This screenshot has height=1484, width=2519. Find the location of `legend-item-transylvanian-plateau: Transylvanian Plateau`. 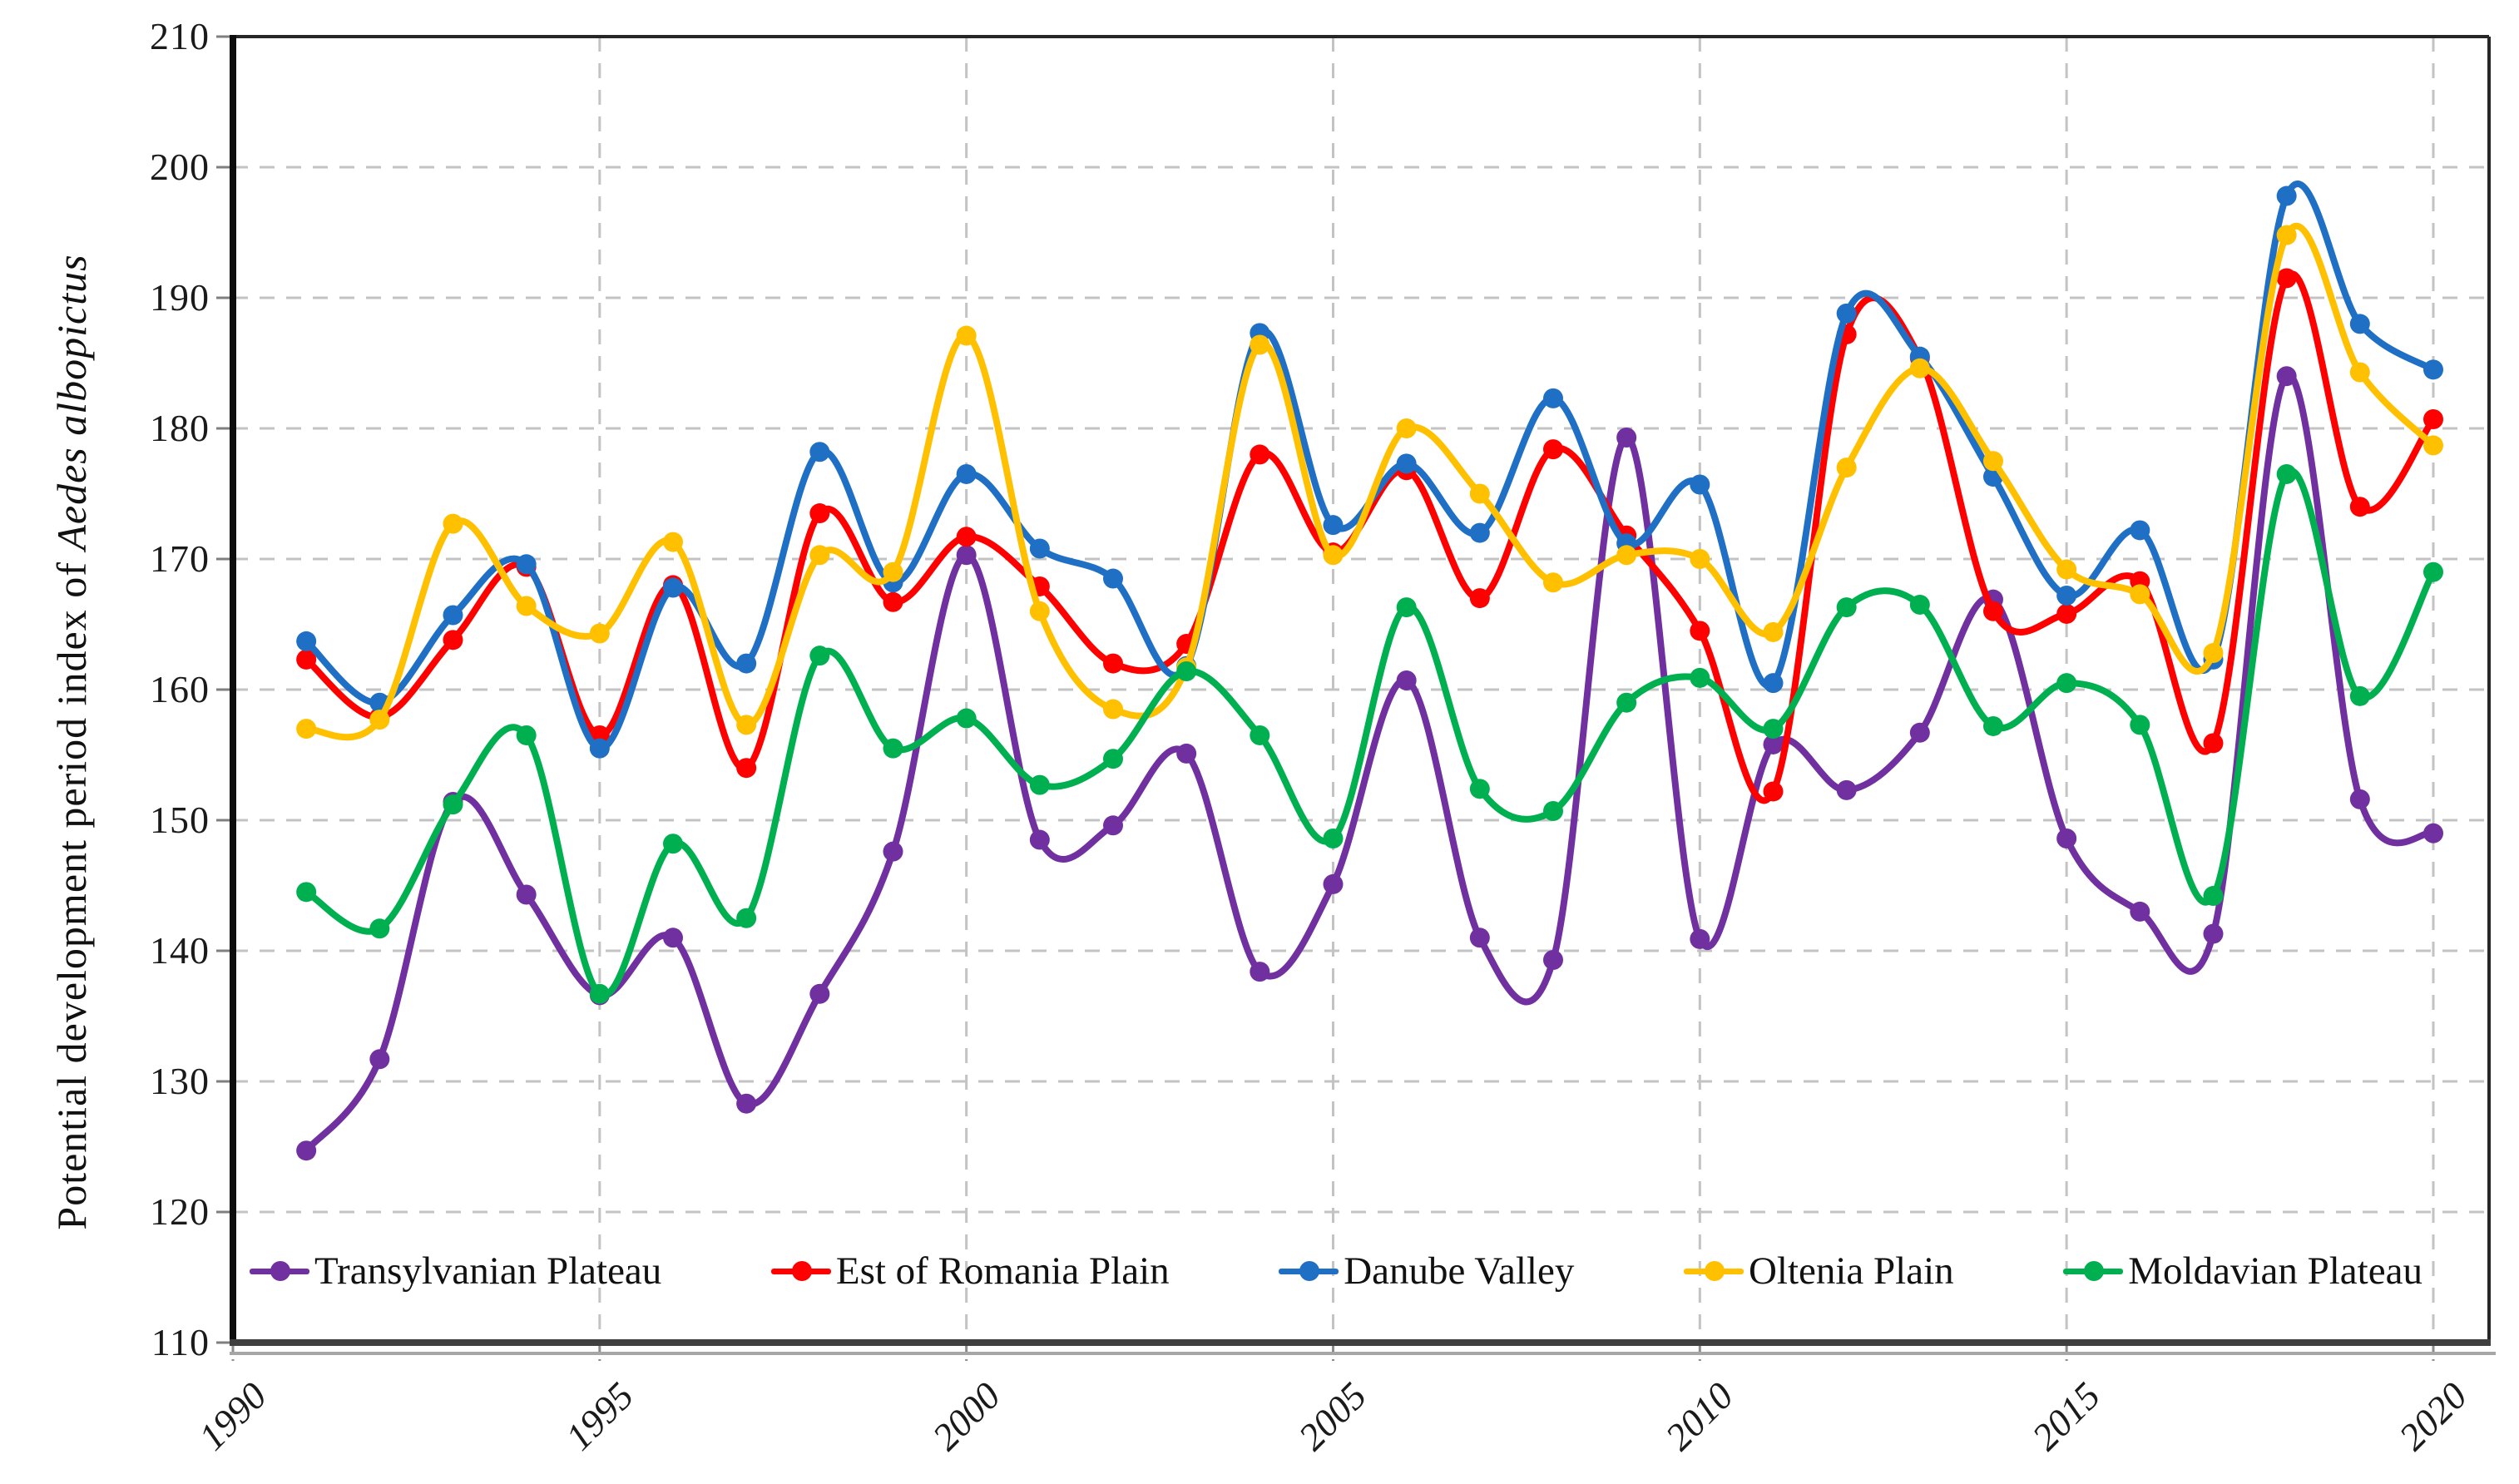

legend-item-transylvanian-plateau: Transylvanian Plateau is located at coordinates (455, 1271).